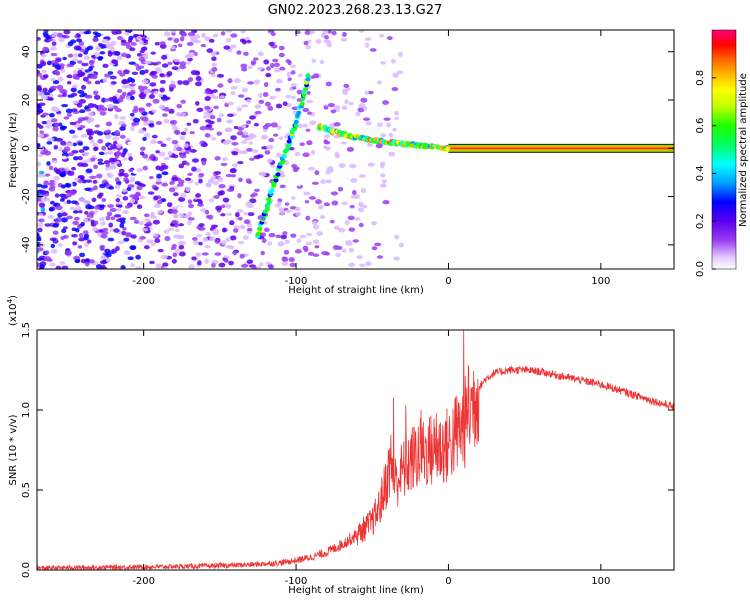 The height and width of the screenshot is (600, 750). What do you see at coordinates (26, 196) in the screenshot?
I see `spectrogram-y-tick-label: -20` at bounding box center [26, 196].